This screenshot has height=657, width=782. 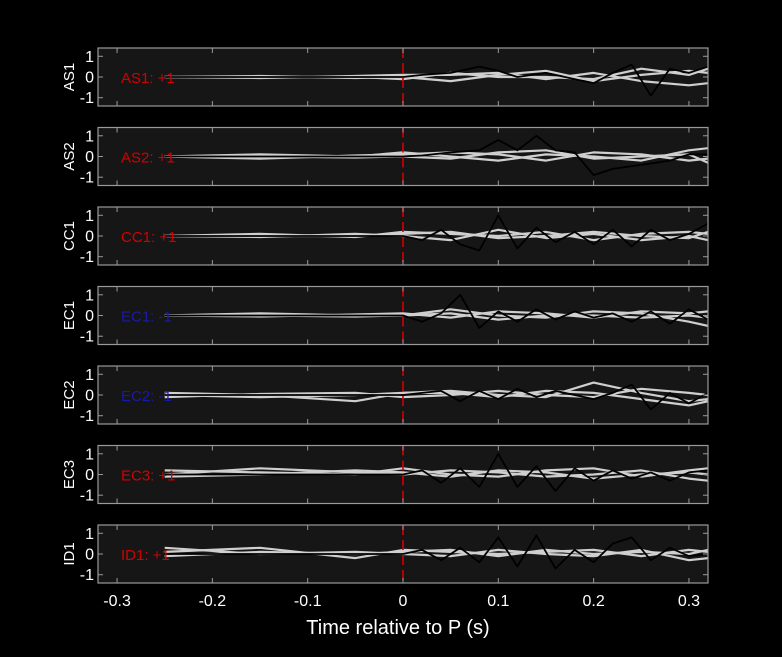 What do you see at coordinates (148, 237) in the screenshot?
I see `polarity-label: CC1: +1` at bounding box center [148, 237].